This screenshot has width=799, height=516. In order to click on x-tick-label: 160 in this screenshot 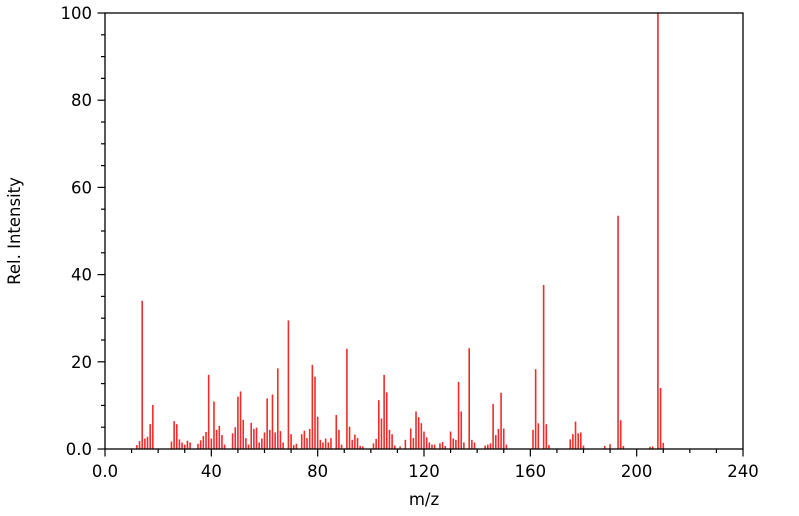, I will do `click(531, 471)`.